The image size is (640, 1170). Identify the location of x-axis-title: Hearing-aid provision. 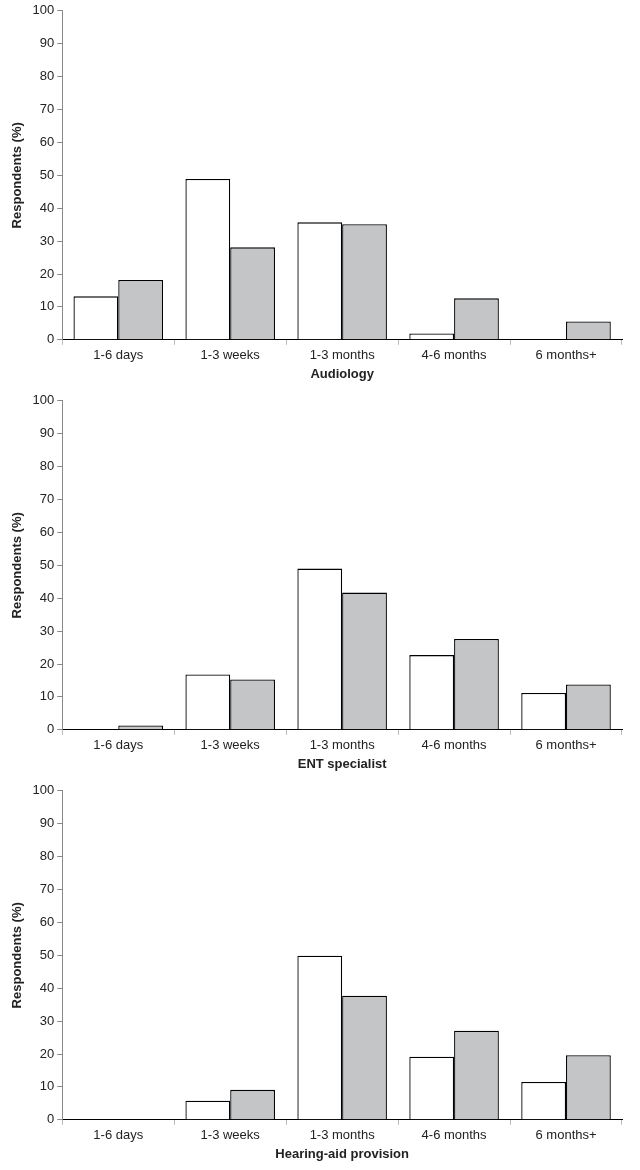
(342, 1153).